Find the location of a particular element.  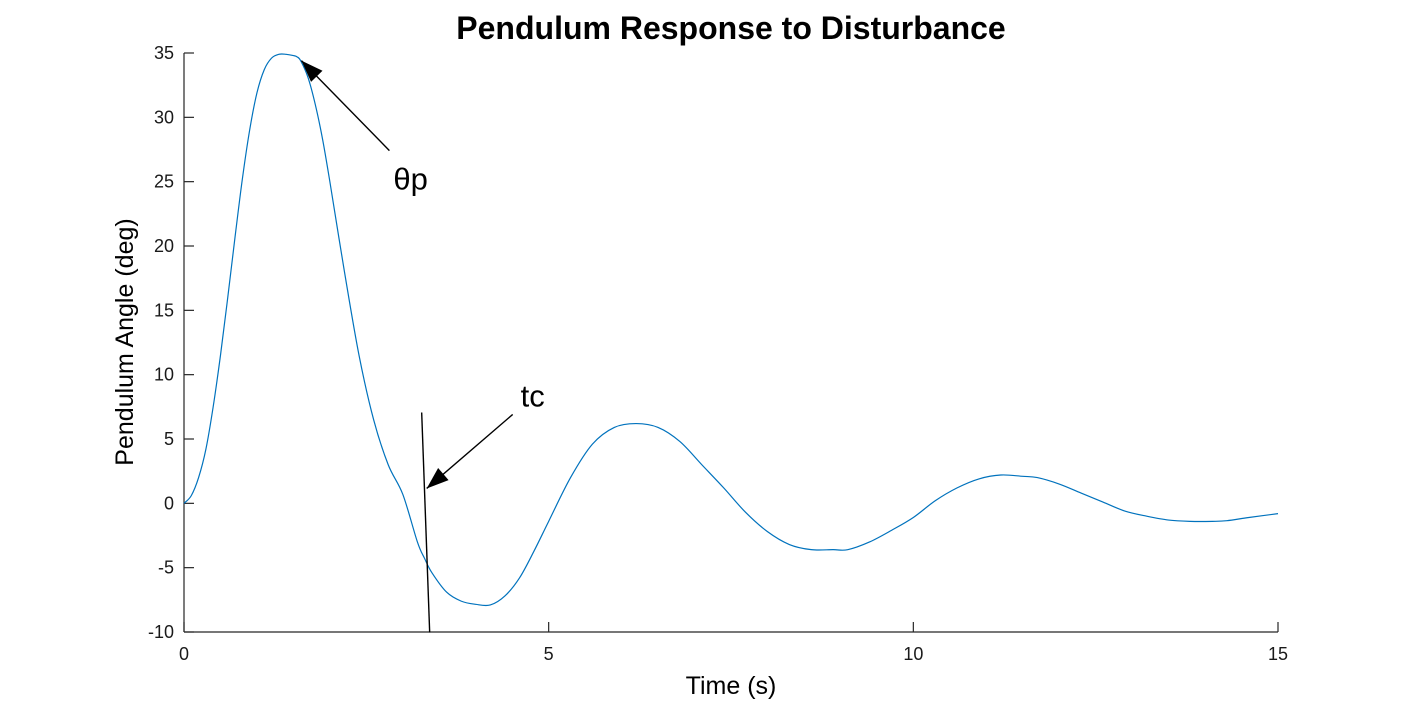

x-tick-label: 15 is located at coordinates (1278, 654).